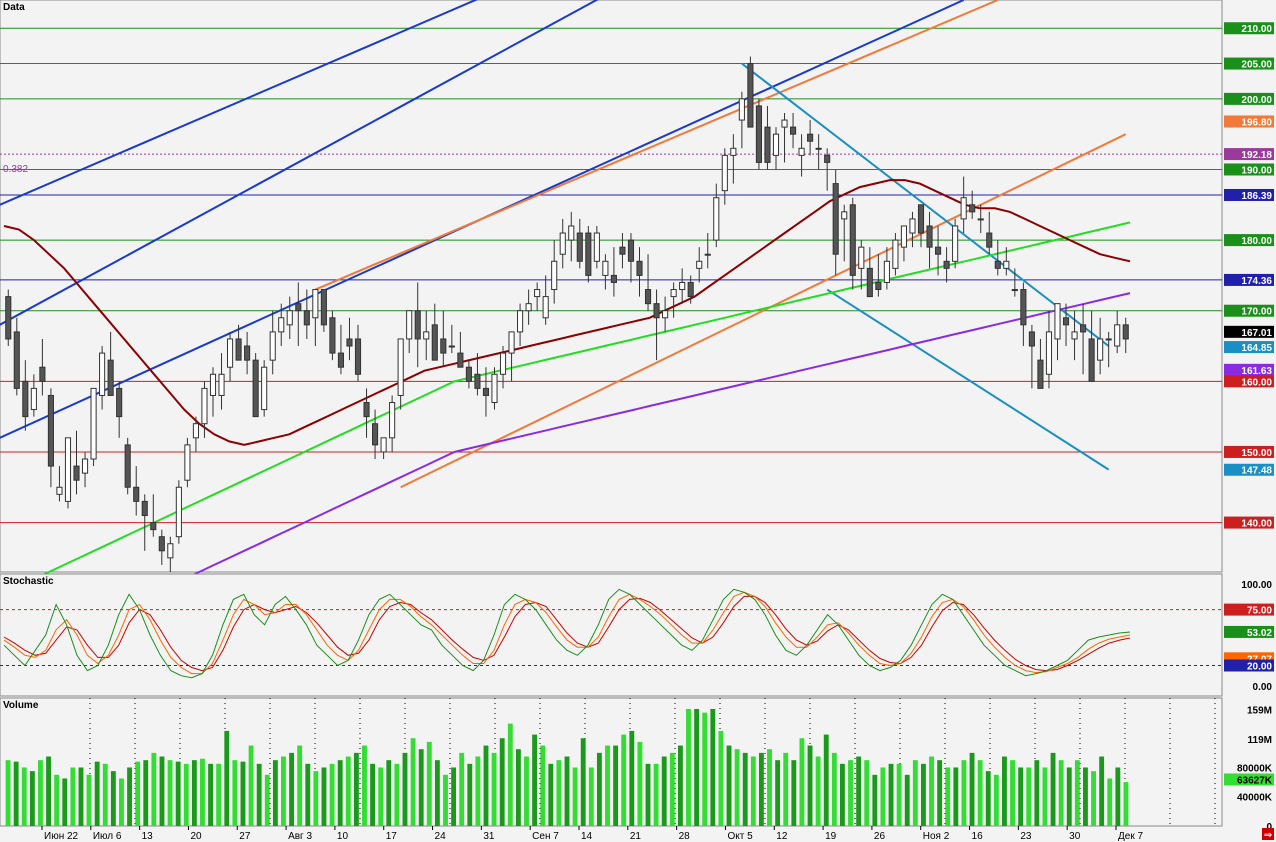 The width and height of the screenshot is (1276, 842). What do you see at coordinates (1256, 585) in the screenshot?
I see `stoch-tick: 100.00` at bounding box center [1256, 585].